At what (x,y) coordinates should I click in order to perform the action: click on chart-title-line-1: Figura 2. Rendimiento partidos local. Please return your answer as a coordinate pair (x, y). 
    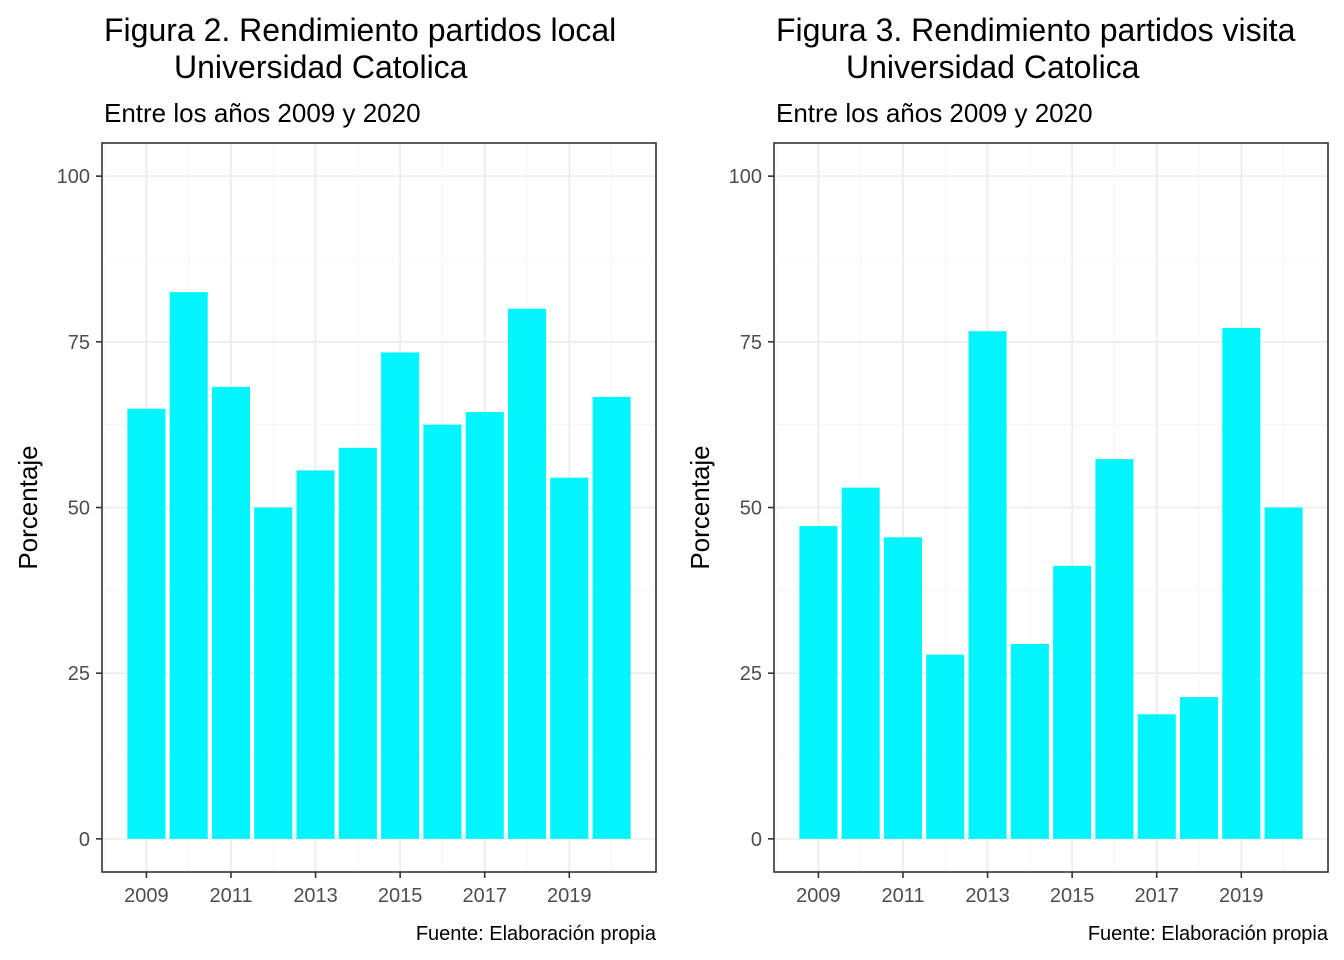
    Looking at the image, I should click on (360, 30).